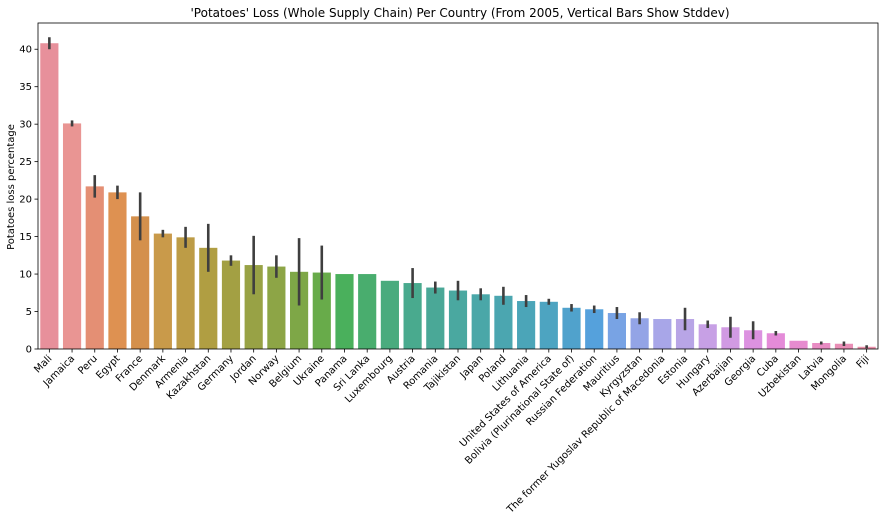 Image resolution: width=885 pixels, height=524 pixels. What do you see at coordinates (25, 237) in the screenshot?
I see `y-tick-label: 15` at bounding box center [25, 237].